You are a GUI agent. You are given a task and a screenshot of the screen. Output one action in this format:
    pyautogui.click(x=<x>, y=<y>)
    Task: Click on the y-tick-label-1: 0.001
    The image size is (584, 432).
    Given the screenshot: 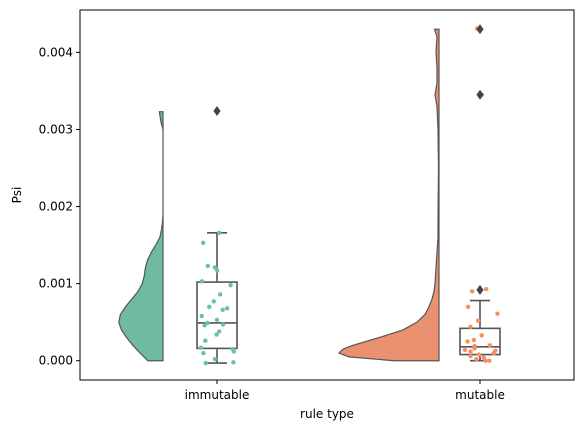 What is the action you would take?
    pyautogui.click(x=56, y=284)
    